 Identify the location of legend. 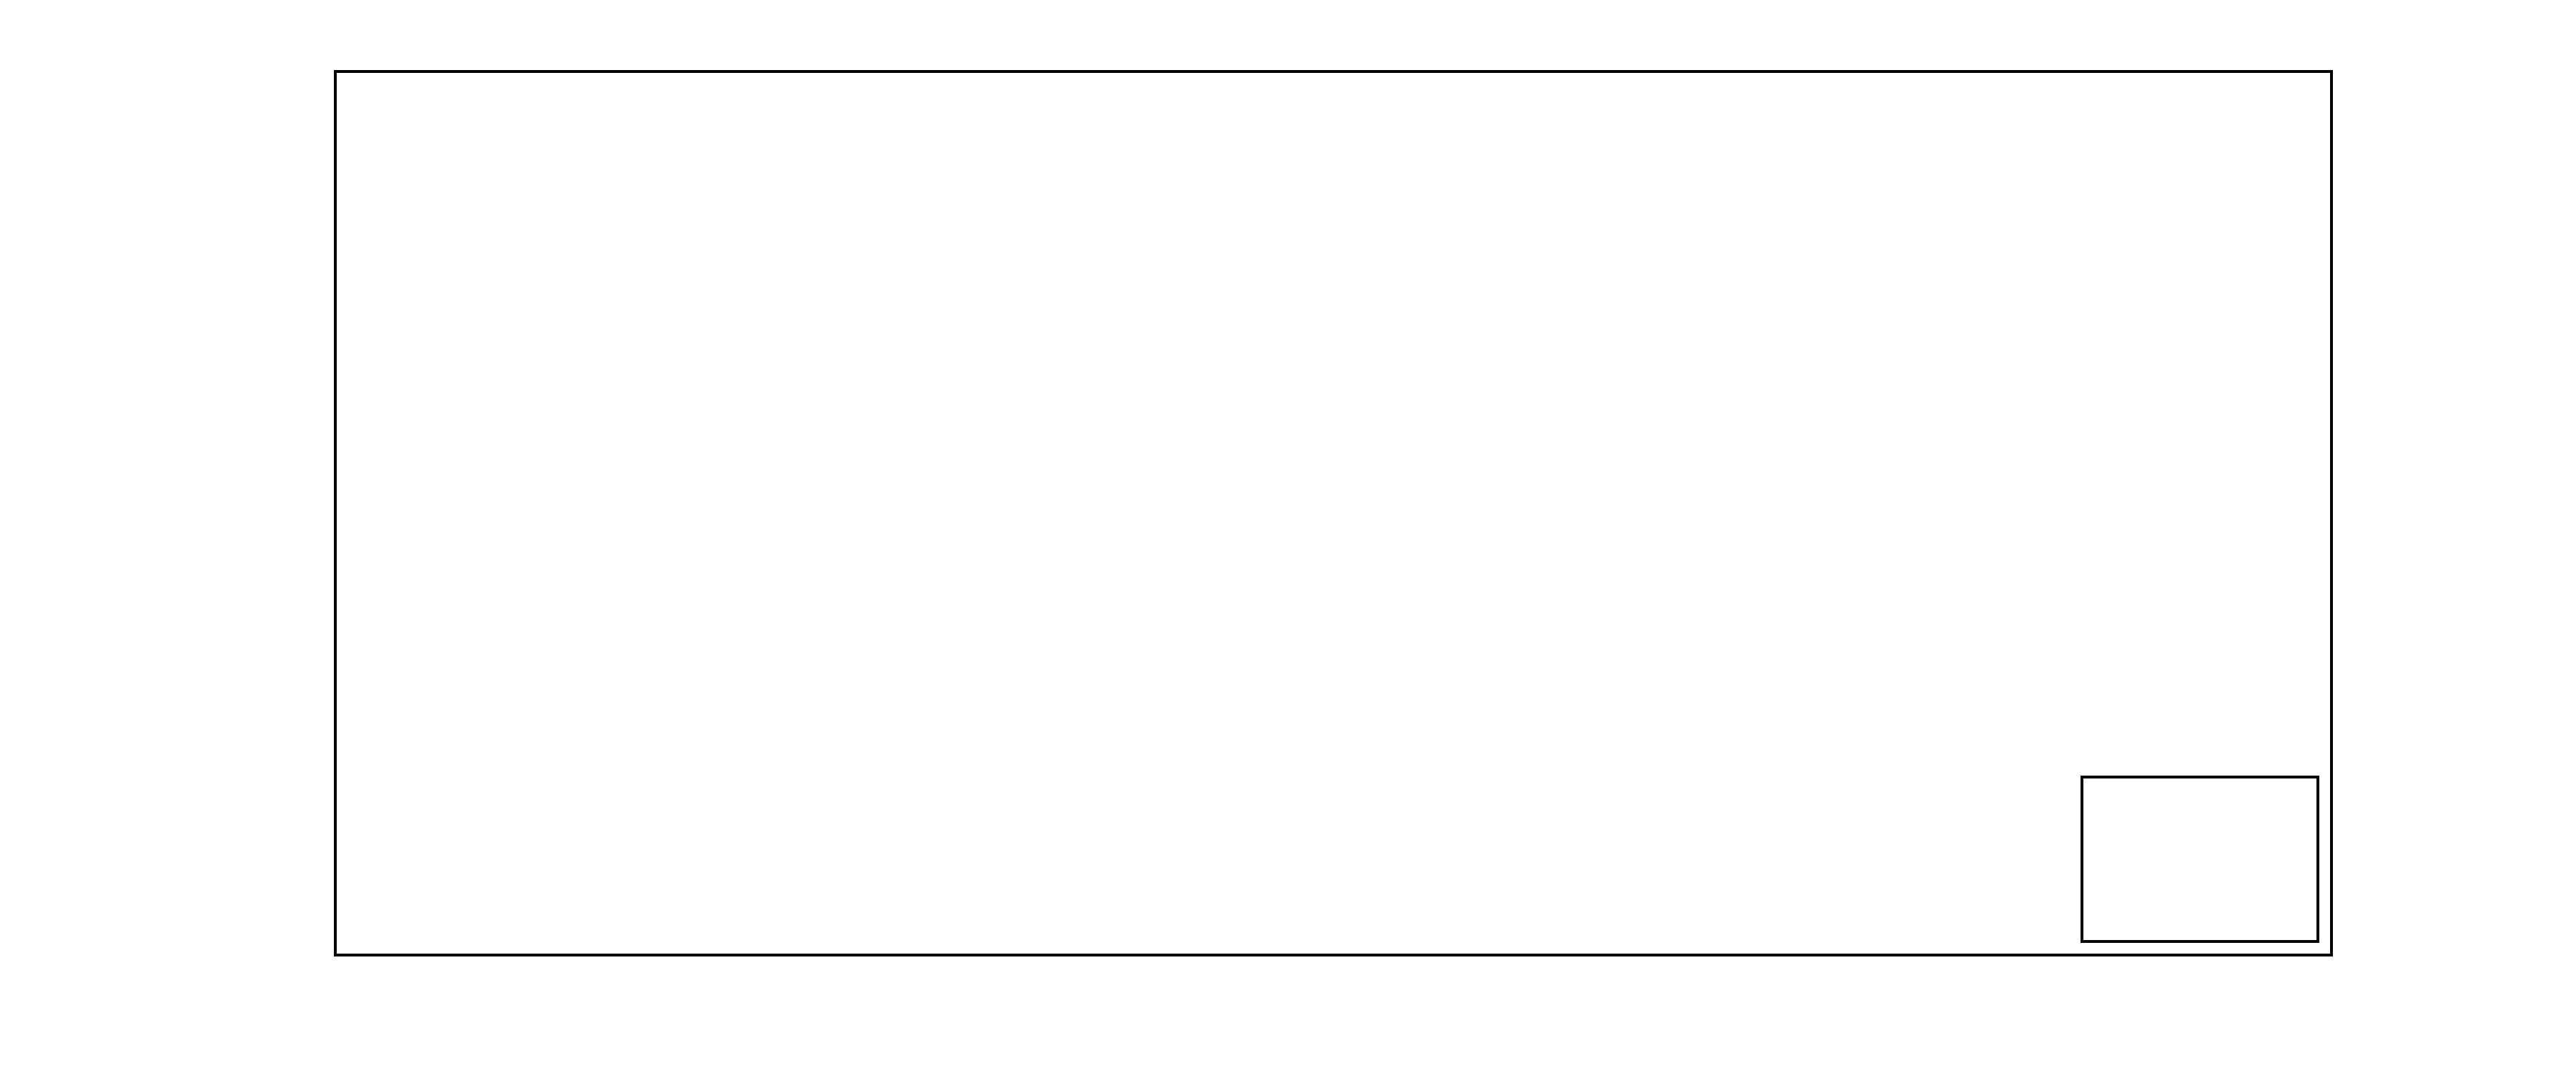
(2200, 859).